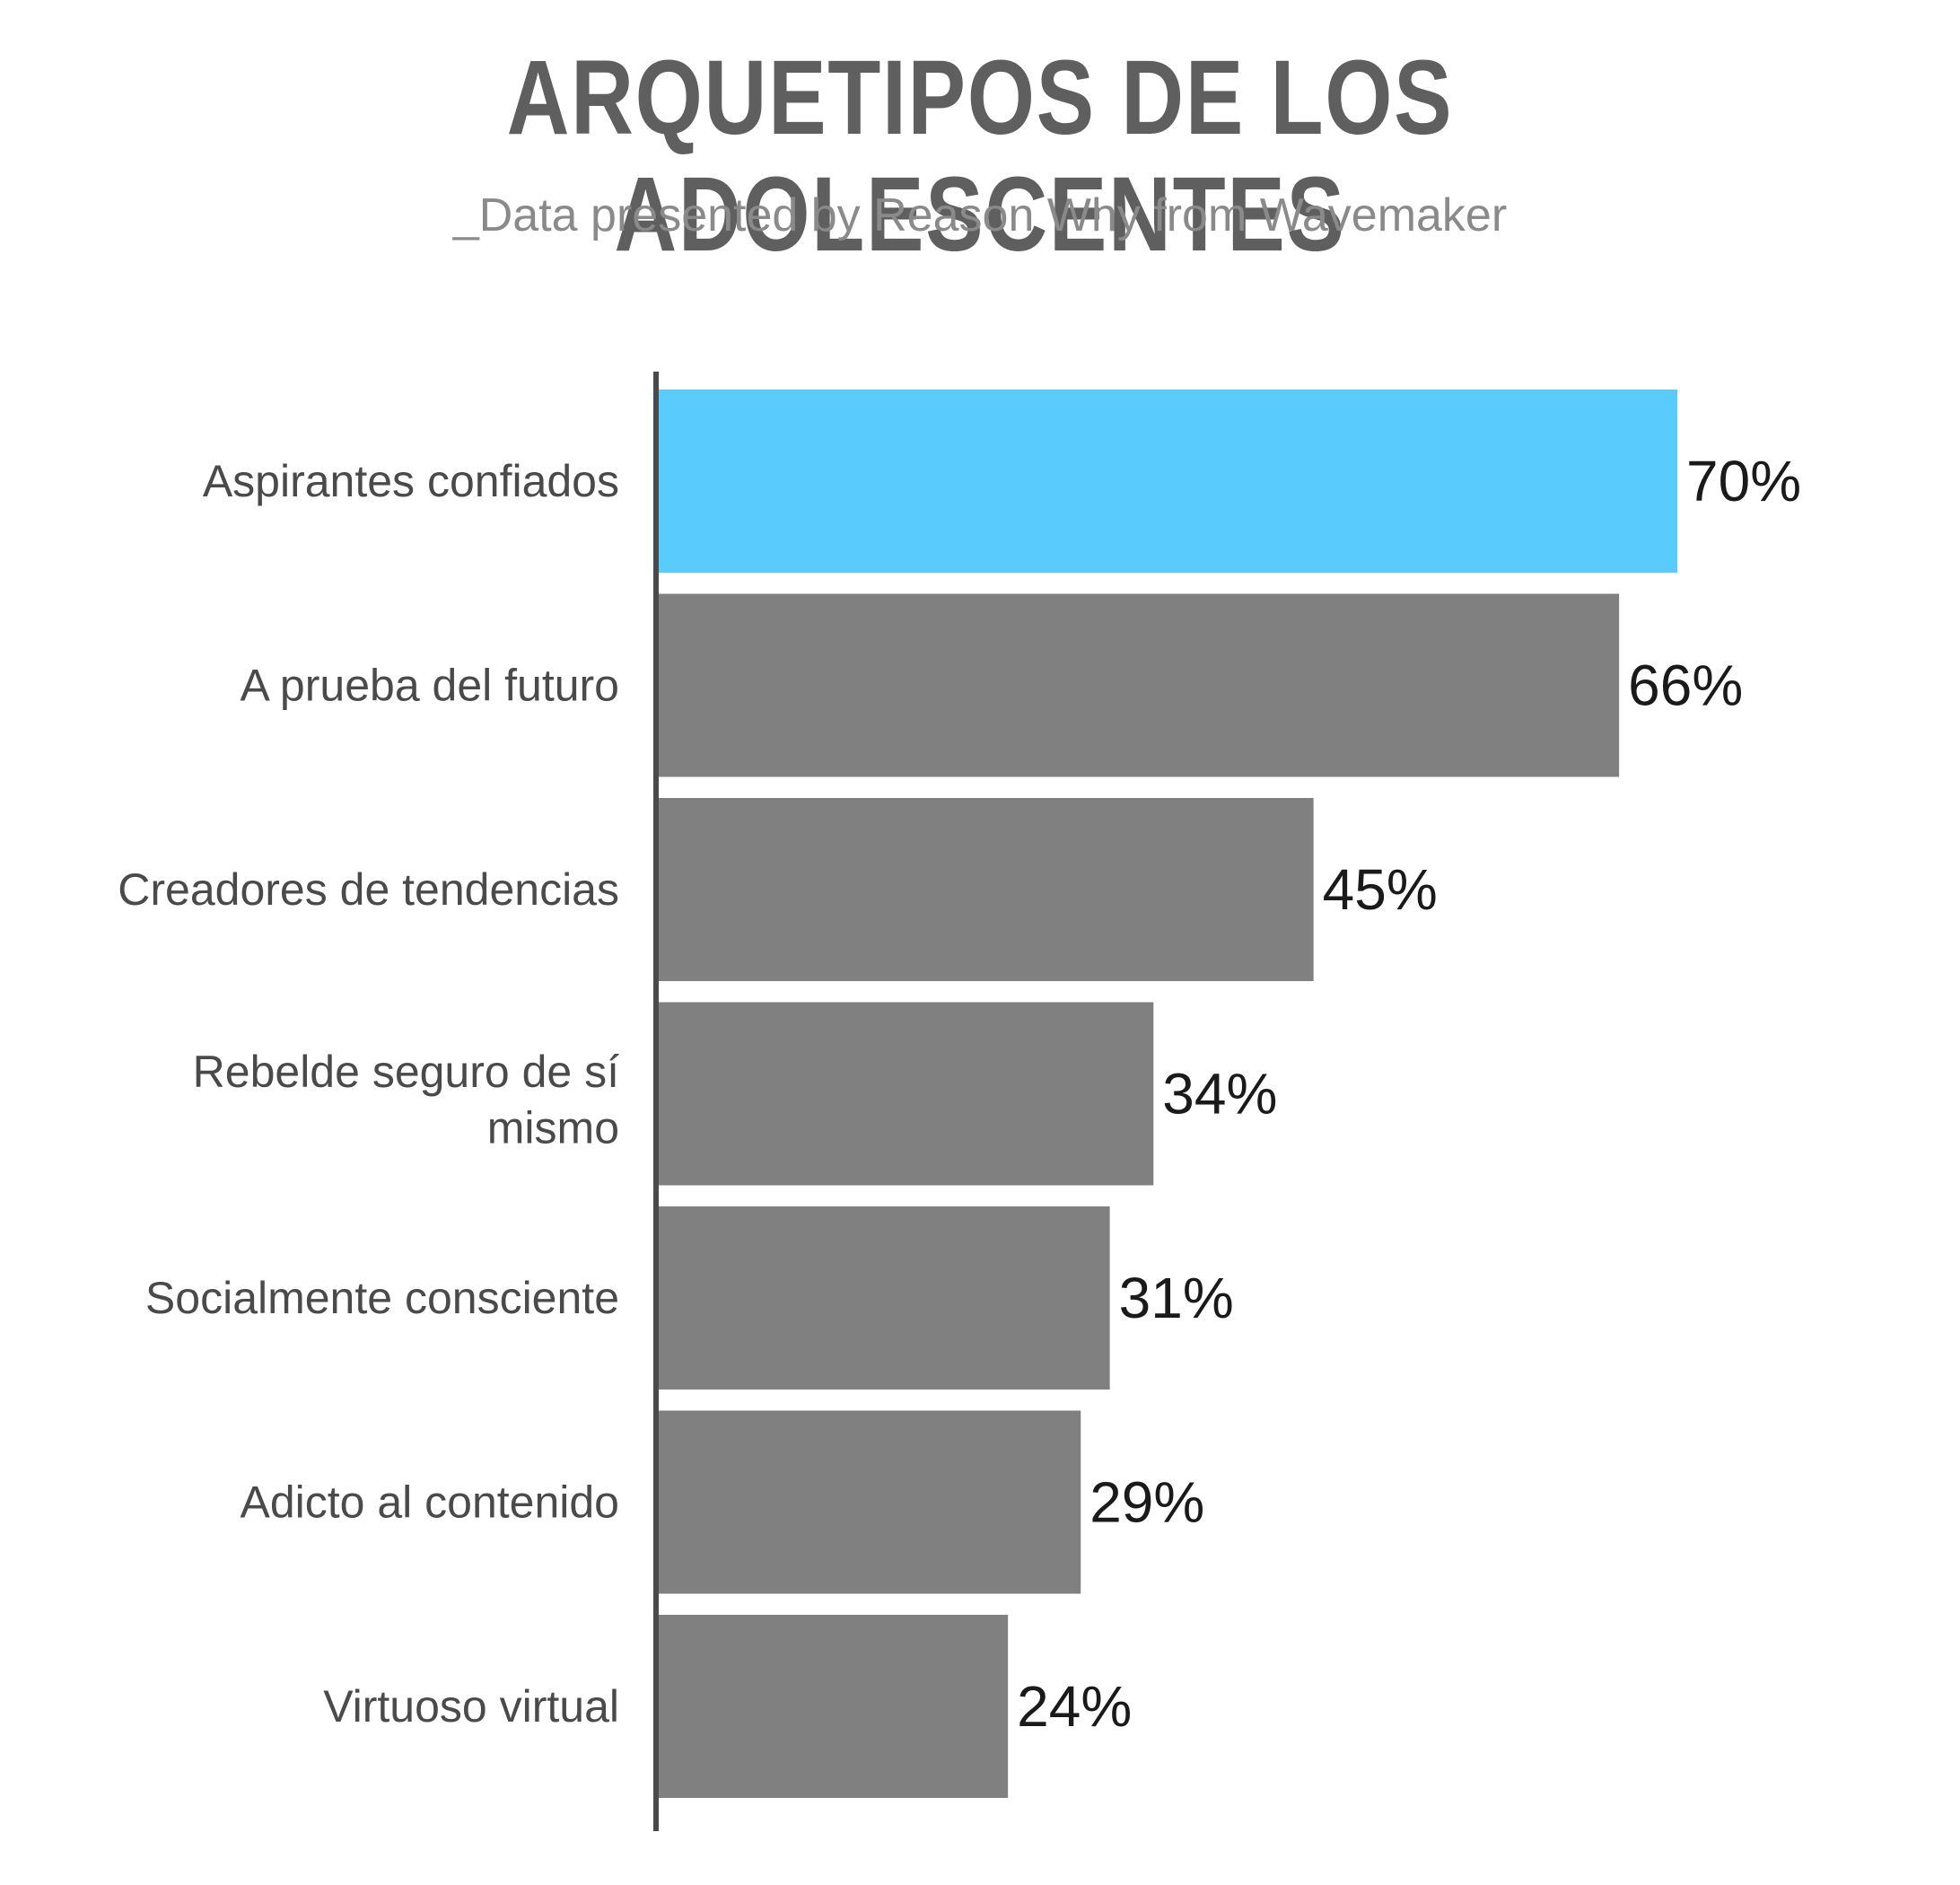  I want to click on chart-title: ARQUETIPOS DE LOS ADOLESCENTES, so click(980, 156).